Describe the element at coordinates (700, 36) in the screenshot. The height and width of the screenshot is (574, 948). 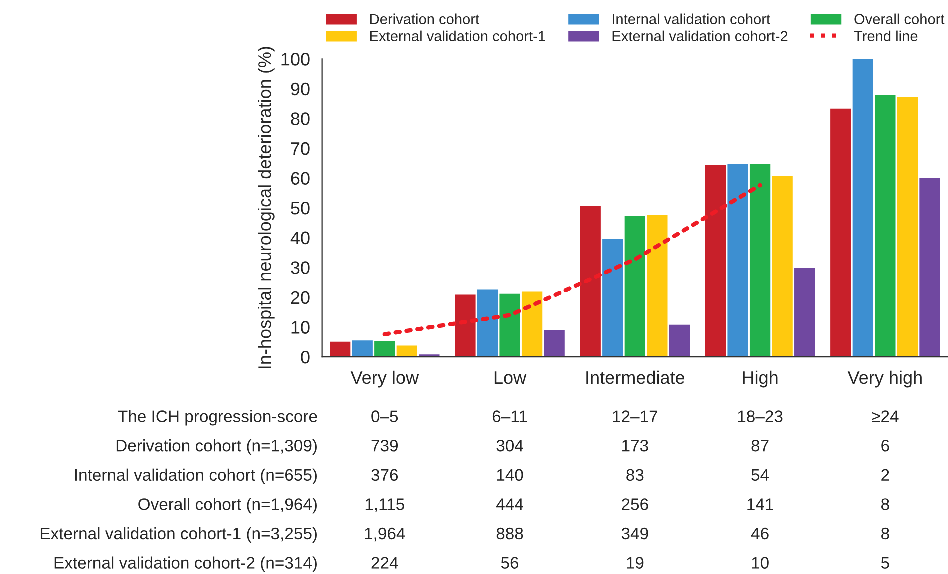
I see `legend-label: External validation cohort-2` at that location.